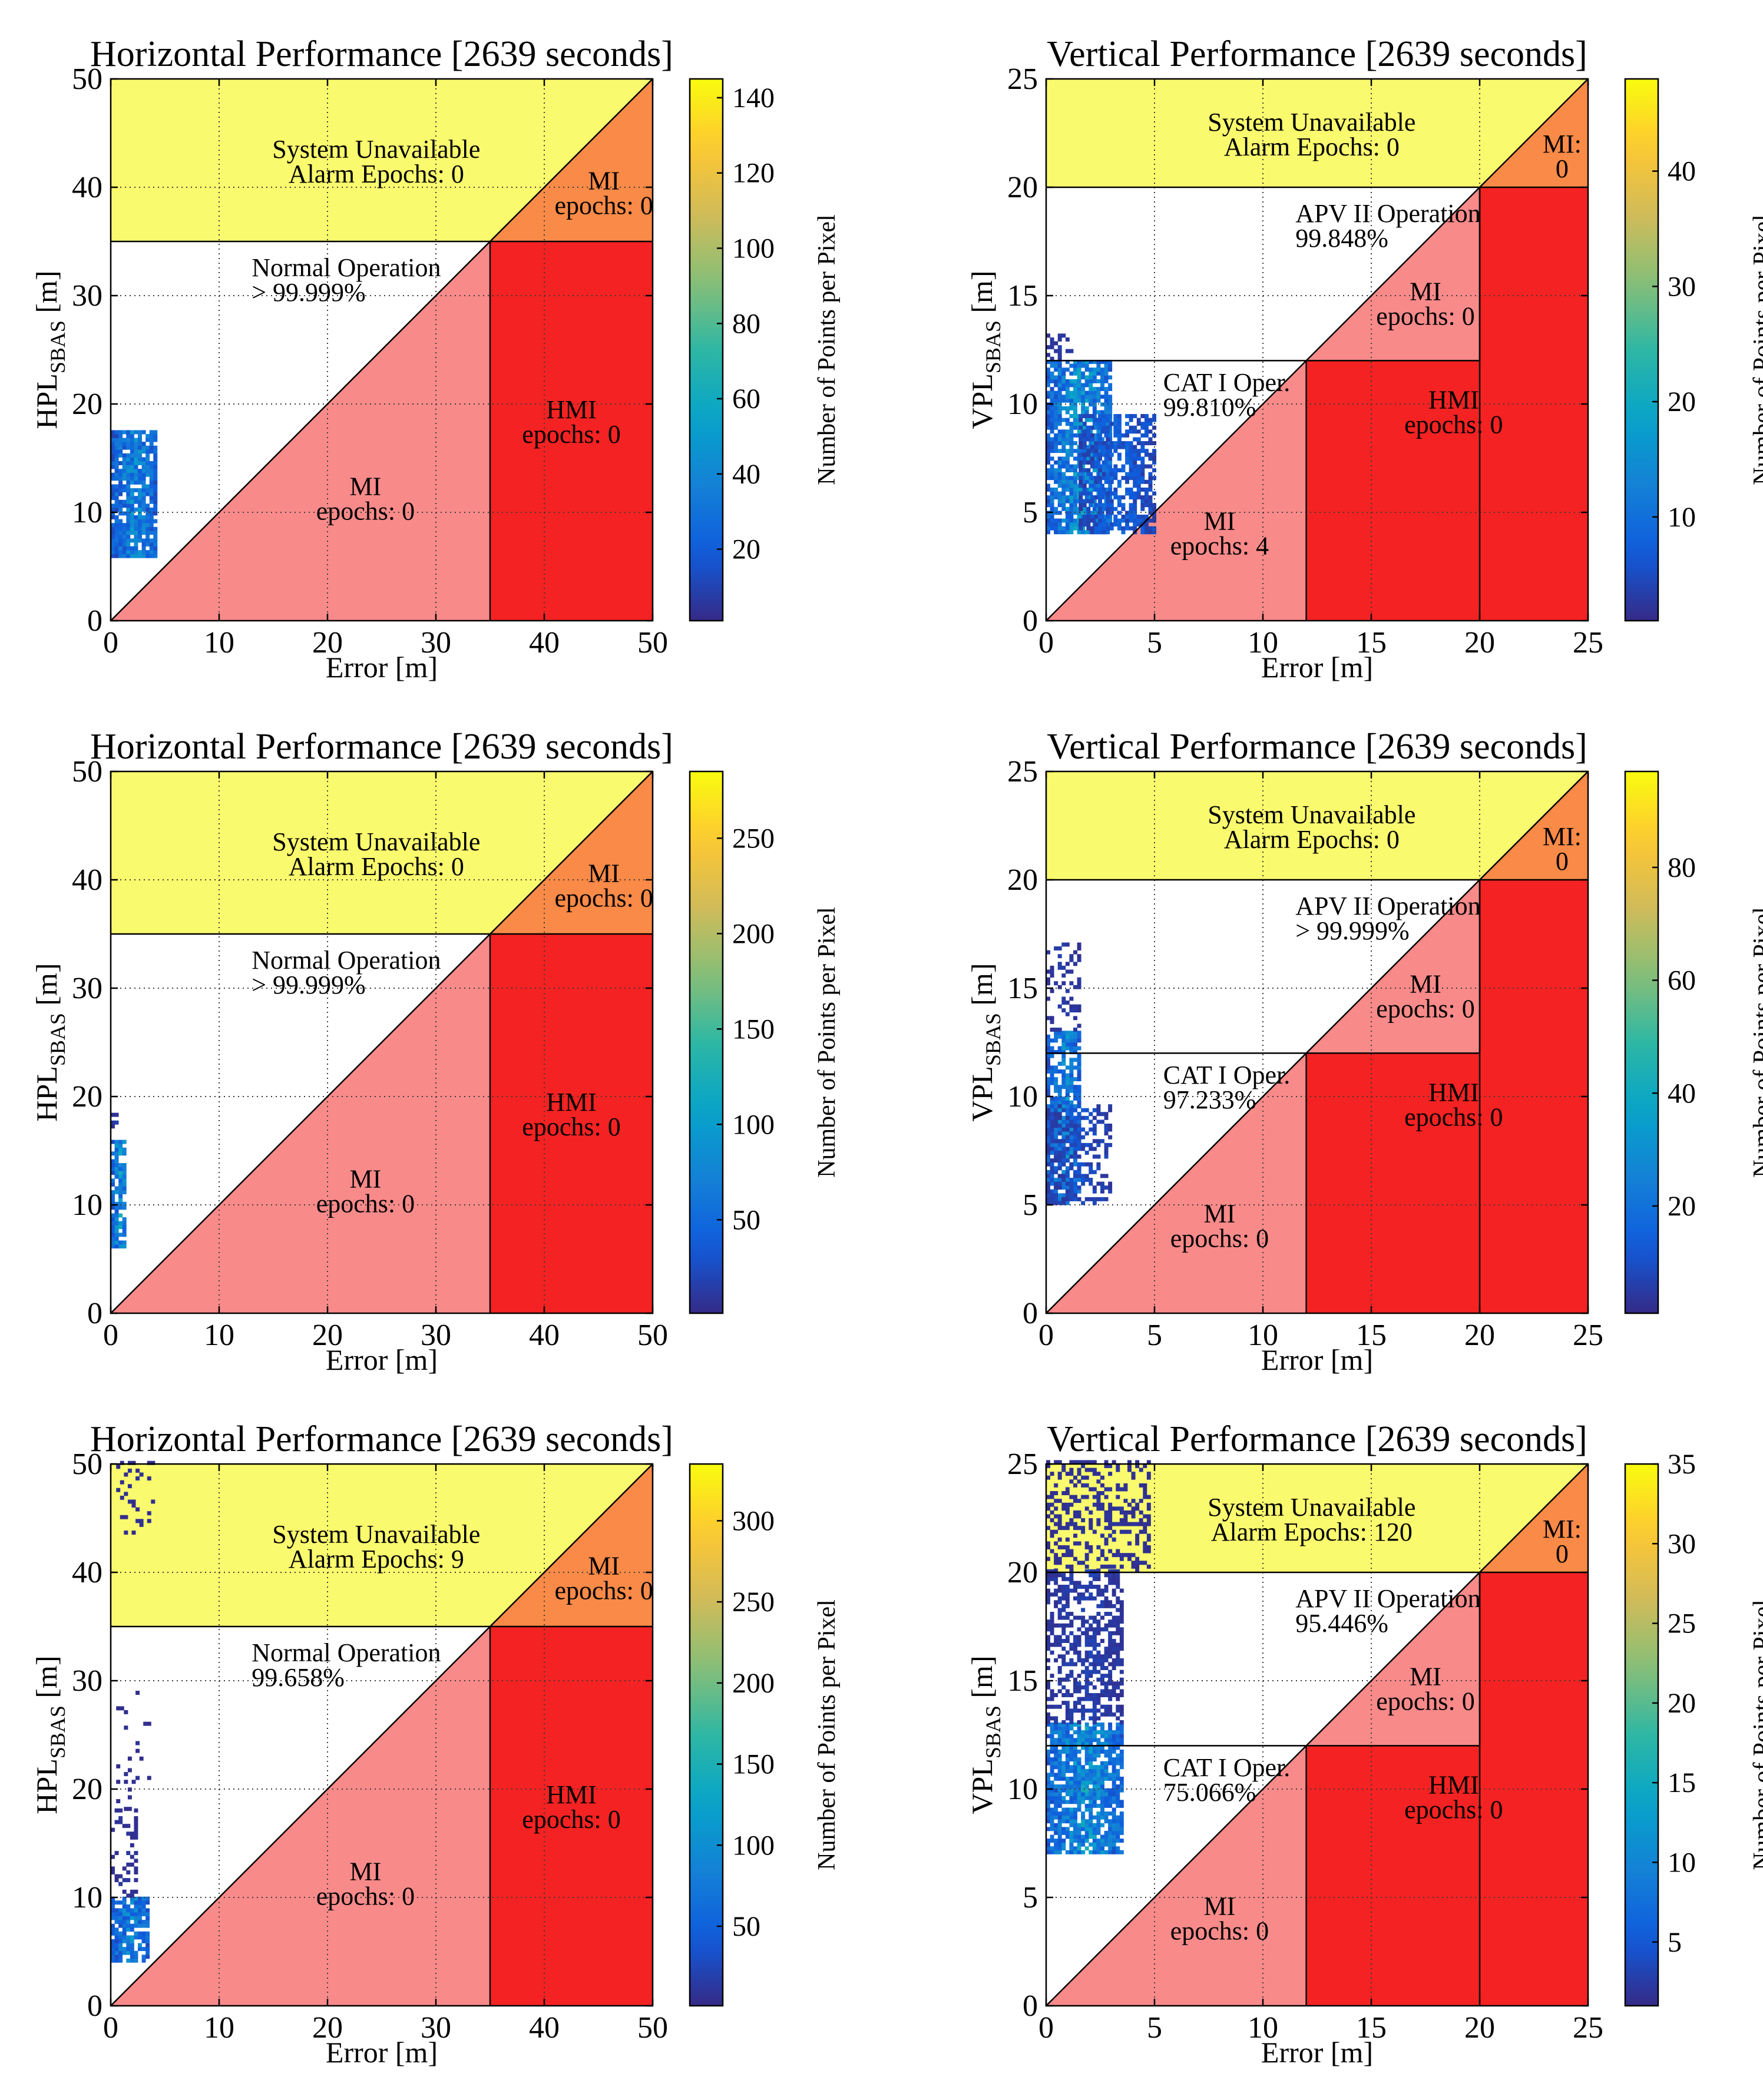  I want to click on y-tick-label: 25, so click(1022, 1465).